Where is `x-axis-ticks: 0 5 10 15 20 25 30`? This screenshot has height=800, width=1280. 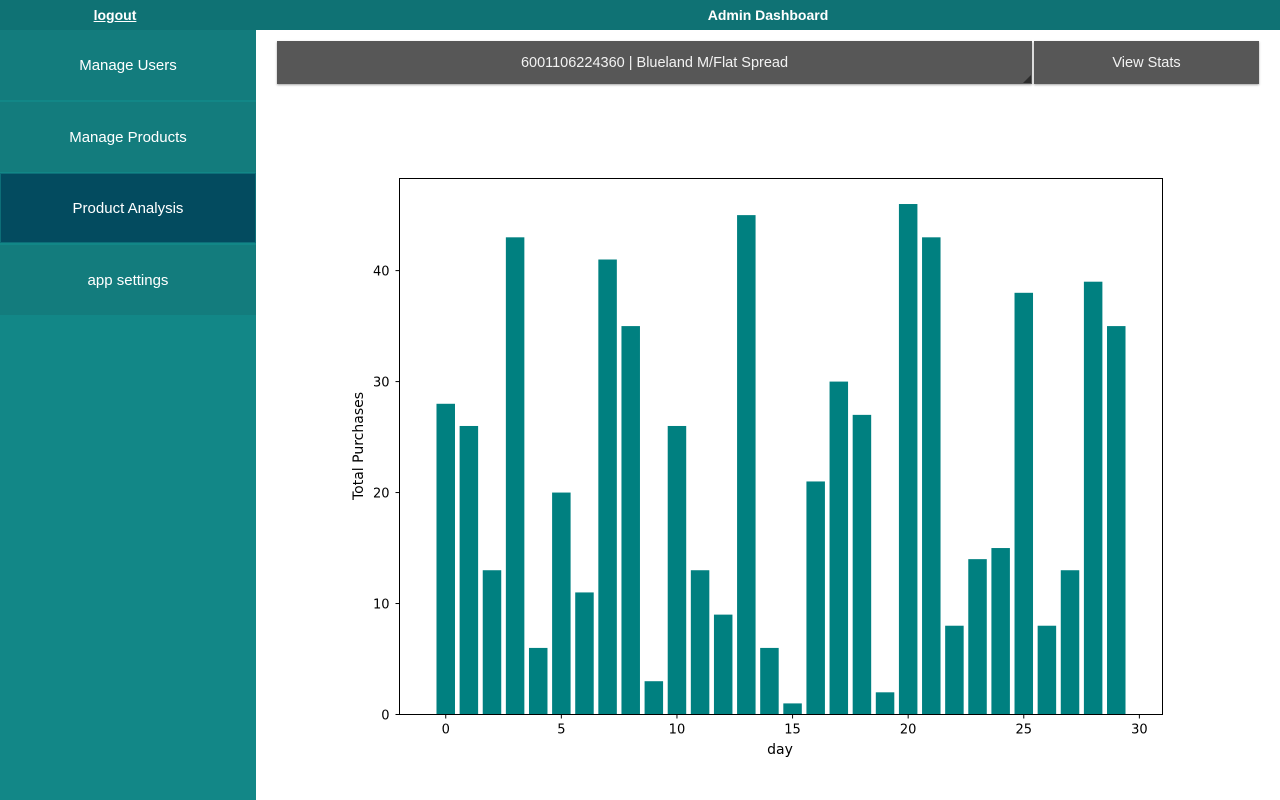 x-axis-ticks: 0 5 10 15 20 25 30 is located at coordinates (795, 726).